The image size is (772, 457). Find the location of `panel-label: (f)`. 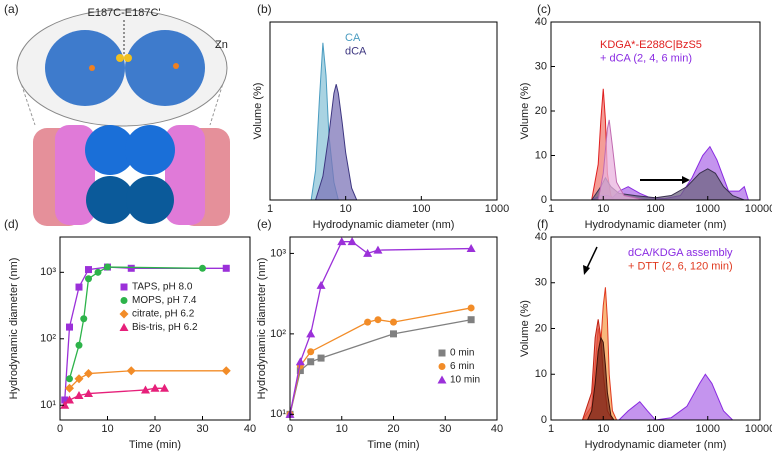

panel-label: (f) is located at coordinates (542, 224).